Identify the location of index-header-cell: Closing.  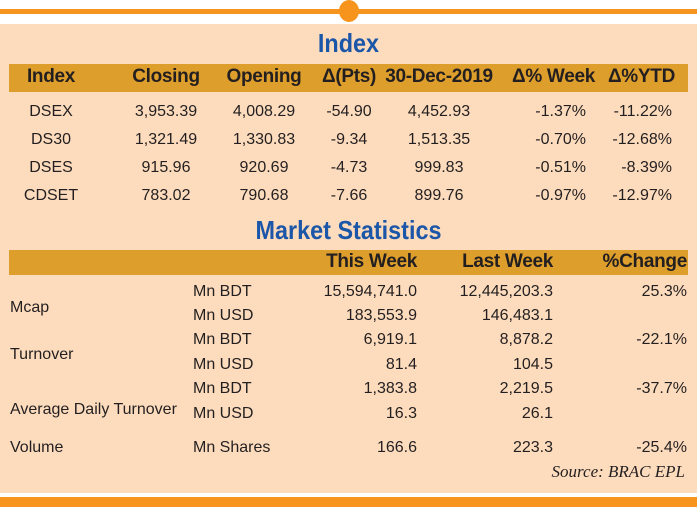
(166, 76).